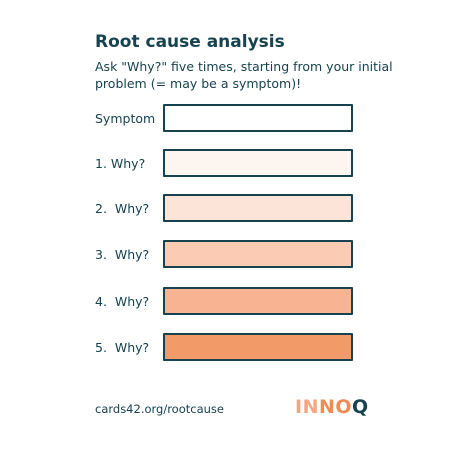  Describe the element at coordinates (335, 407) in the screenshot. I see `logo-part-2: NO` at that location.